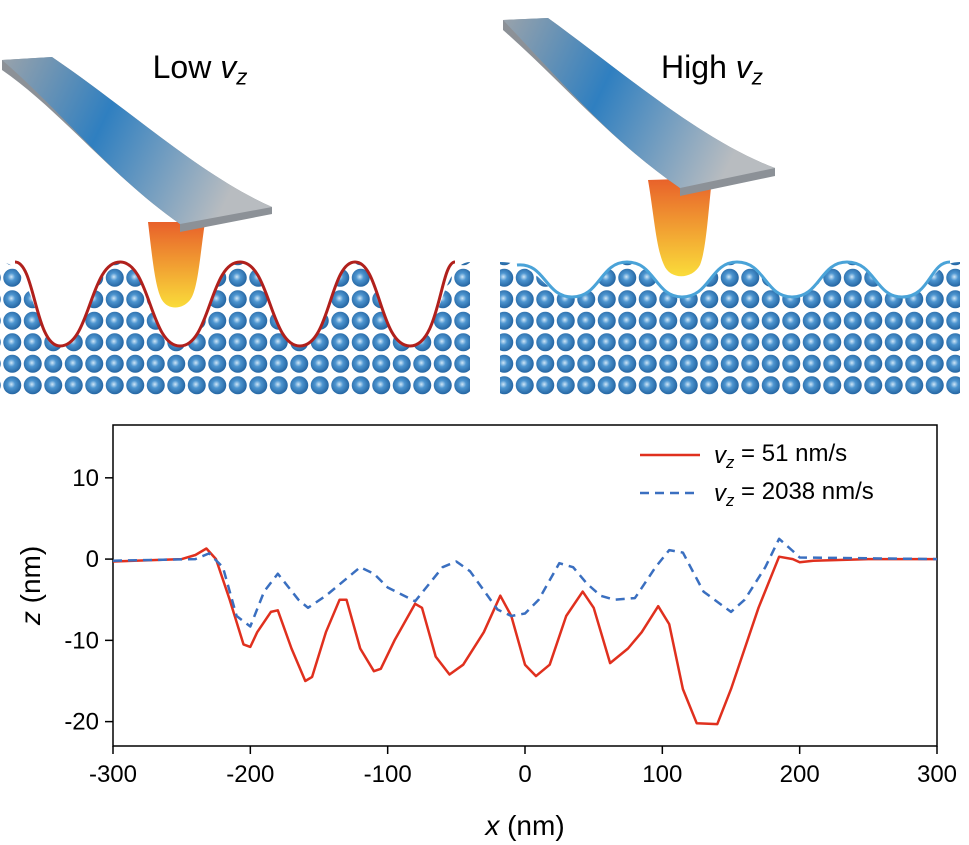 This screenshot has width=969, height=845. Describe the element at coordinates (712, 69) in the screenshot. I see `panel-title: High vz` at that location.